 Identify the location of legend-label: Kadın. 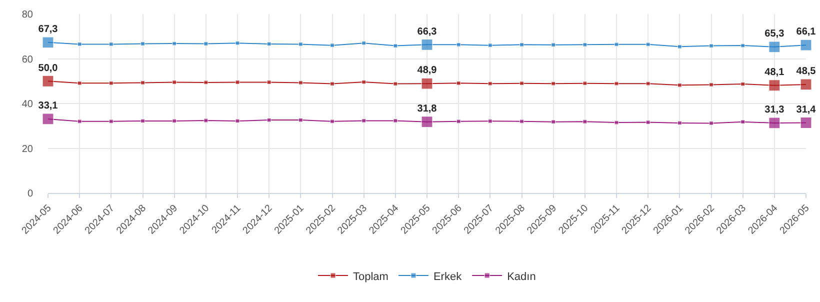
(521, 276).